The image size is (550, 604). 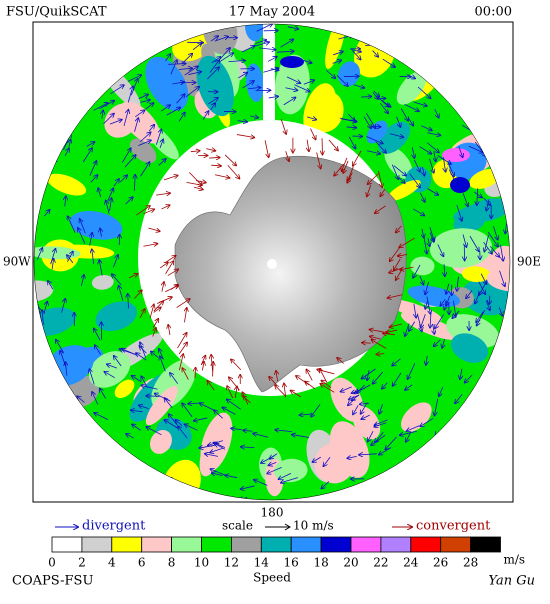 I want to click on colorbar-tick: 12, so click(x=231, y=563).